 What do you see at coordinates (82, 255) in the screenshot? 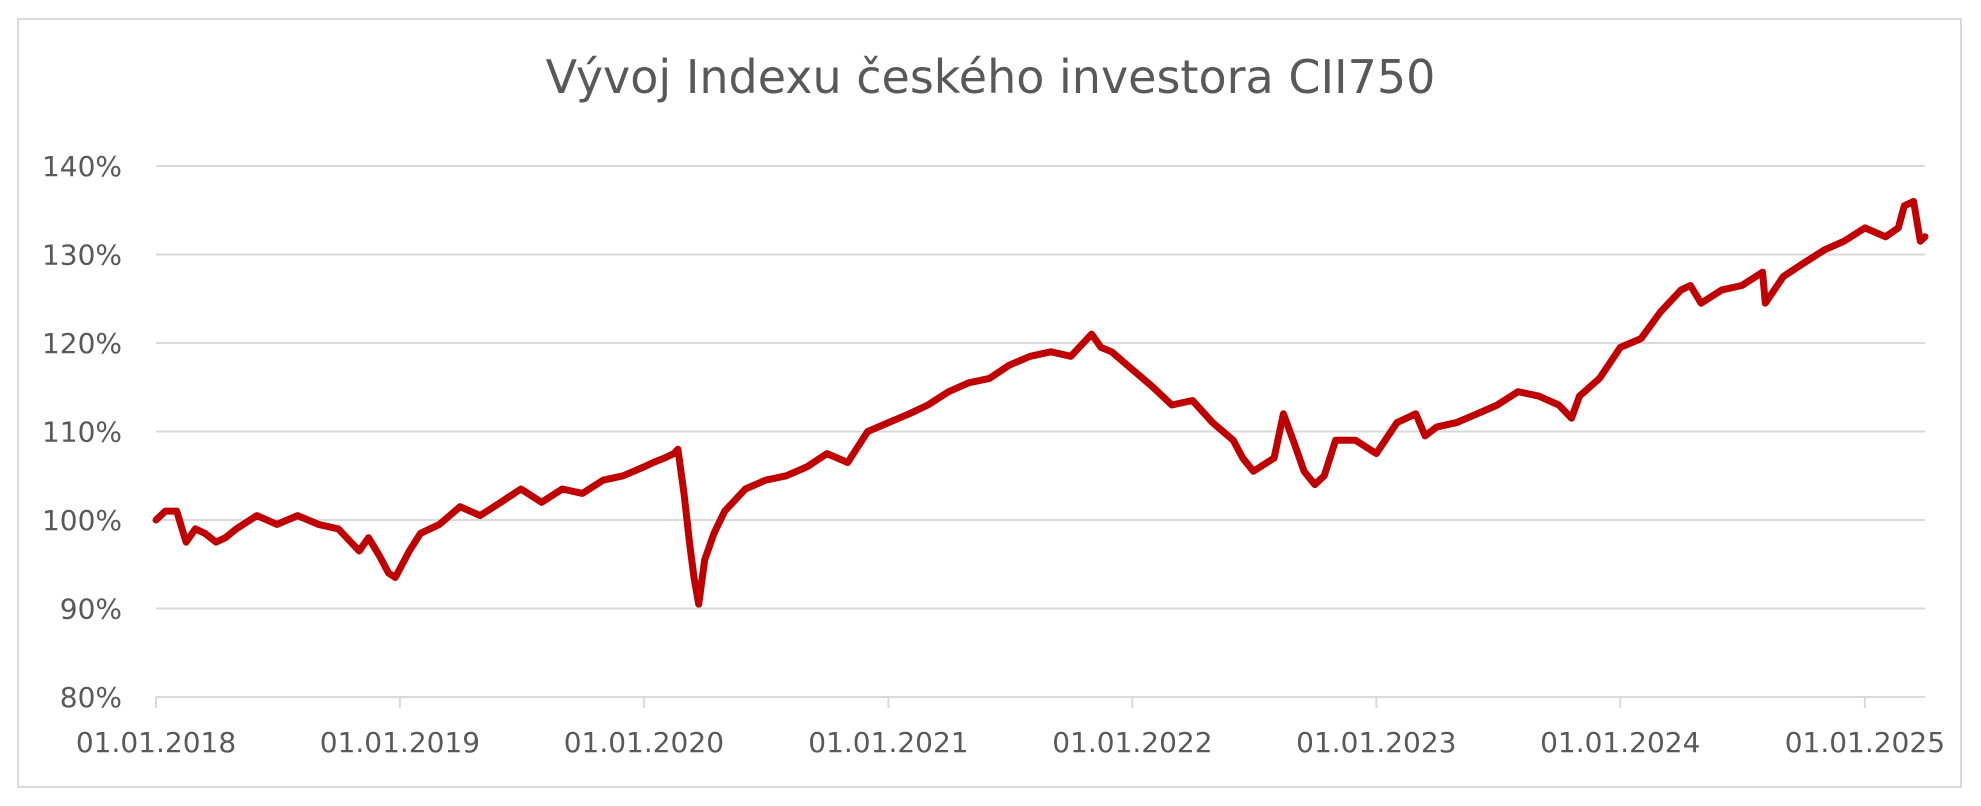
I see `y-tick-label: 130%` at bounding box center [82, 255].